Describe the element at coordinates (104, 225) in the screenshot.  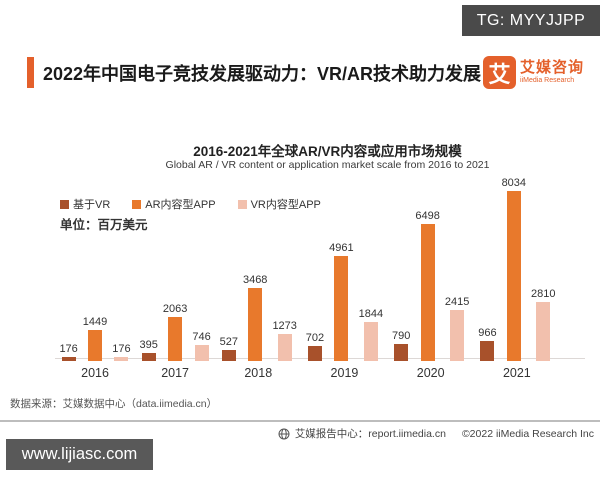
I see `unit-label: 单位：百万美元` at that location.